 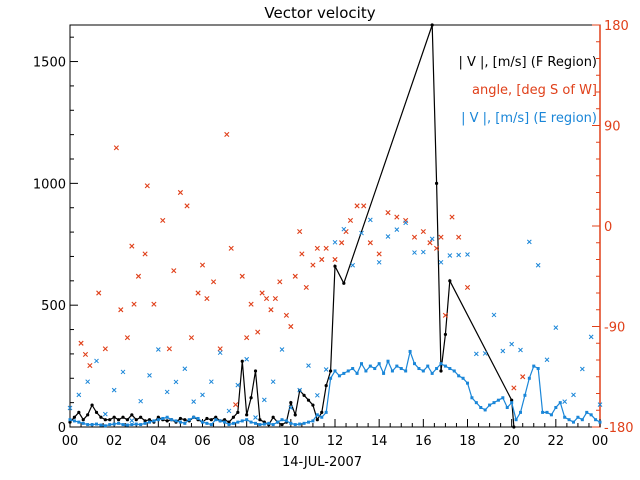 I want to click on left-tick-label: 1500, so click(x=49, y=63).